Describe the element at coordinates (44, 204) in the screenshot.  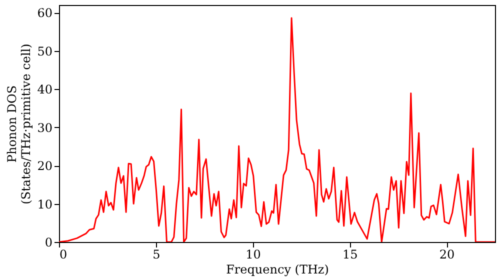
I see `y-tick-label: 10` at that location.